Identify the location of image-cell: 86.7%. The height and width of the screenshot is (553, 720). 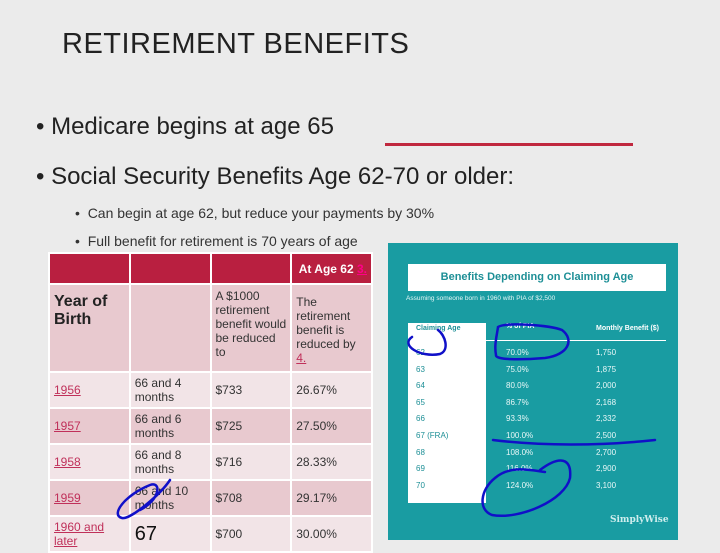
(517, 402).